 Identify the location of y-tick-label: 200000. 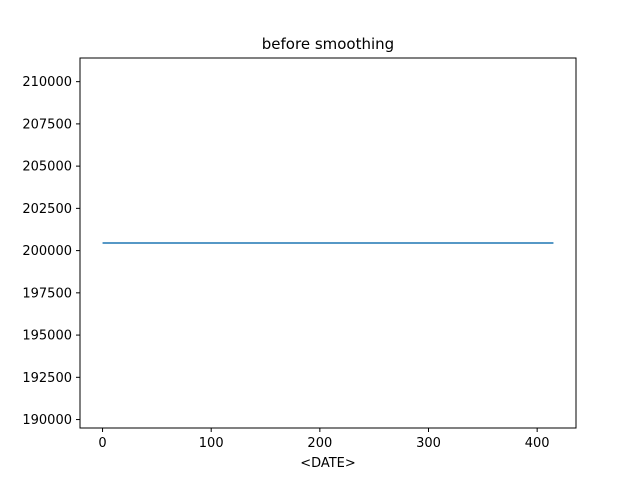
(47, 251).